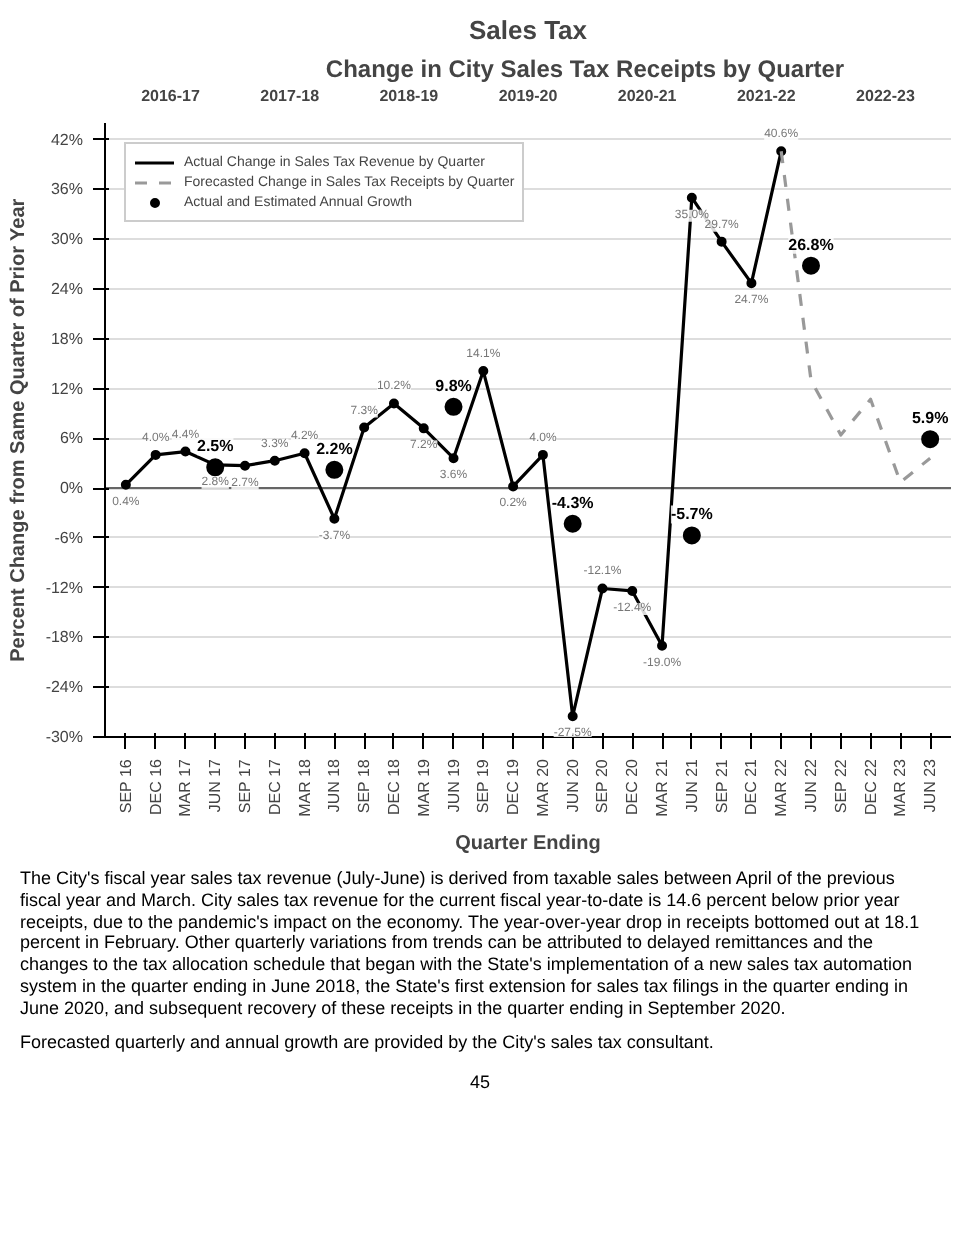  Describe the element at coordinates (886, 96) in the screenshot. I see `text: 2022-23` at that location.